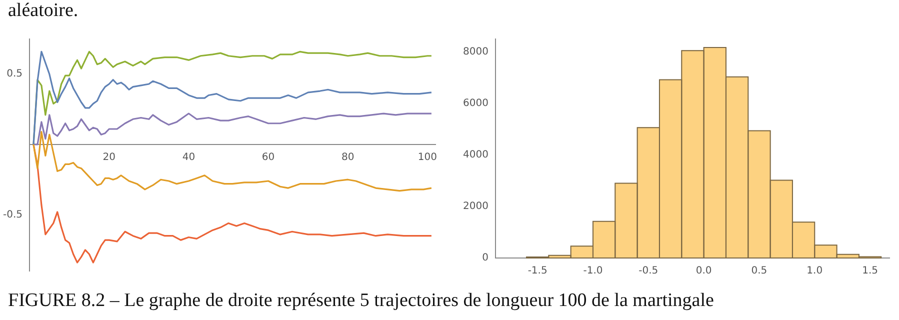  What do you see at coordinates (109, 158) in the screenshot?
I see `x-tick-label: 20` at bounding box center [109, 158].